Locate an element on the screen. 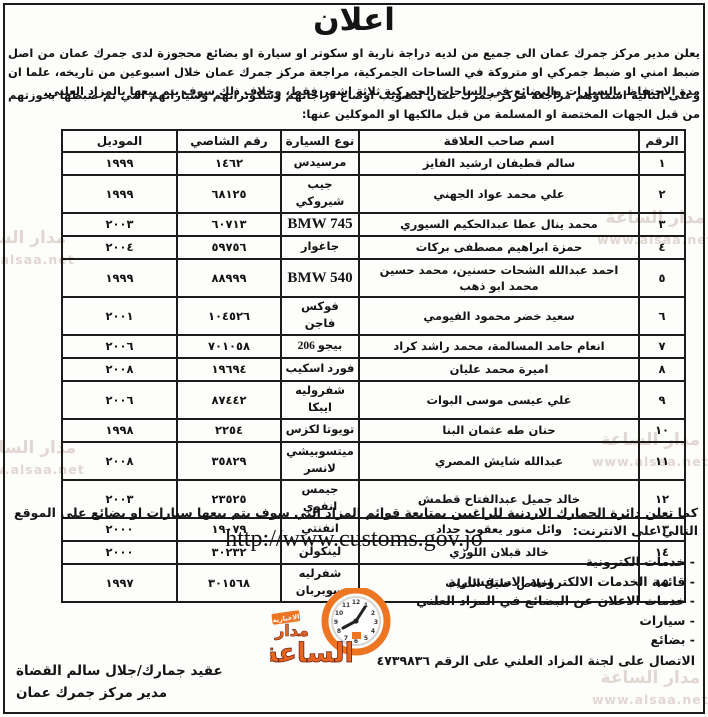 Image resolution: width=708 pixels, height=717 pixels. svg-text: 8 is located at coordinates (339, 631).